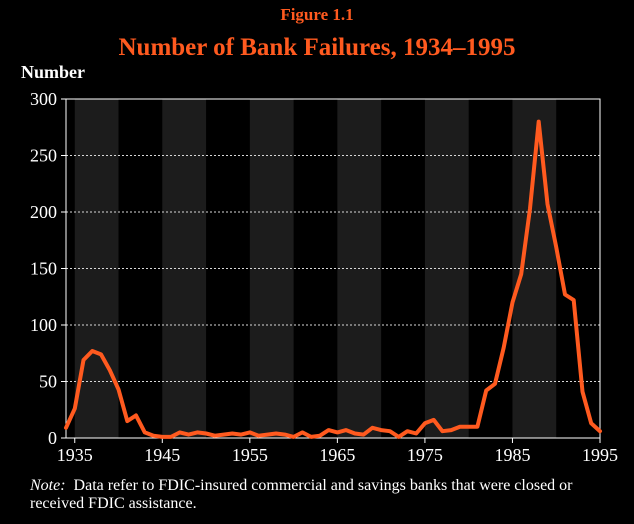 The image size is (634, 524). What do you see at coordinates (53, 72) in the screenshot?
I see `y-axis-label: Number` at bounding box center [53, 72].